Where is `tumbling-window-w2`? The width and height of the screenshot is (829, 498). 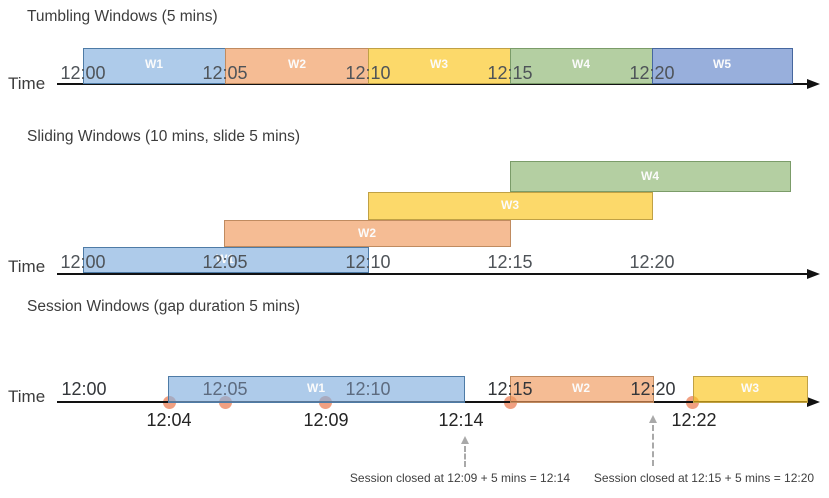
tumbling-window-w2 is located at coordinates (297, 66).